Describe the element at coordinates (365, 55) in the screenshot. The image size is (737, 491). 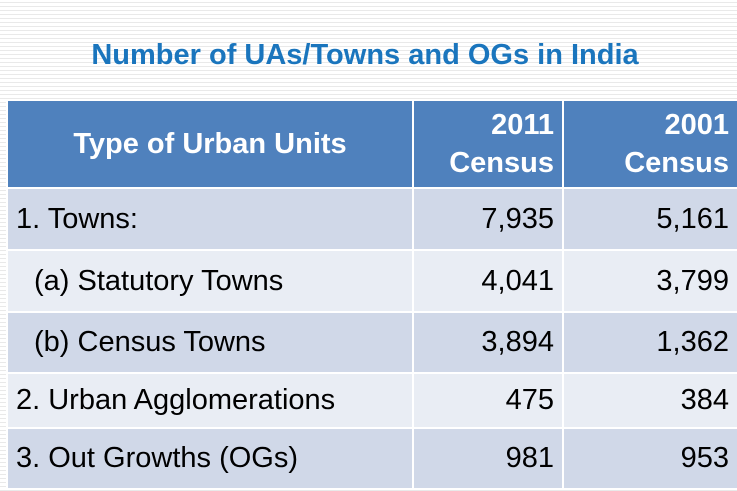
I see `page-title: Number of UAs/Towns and OGs in India` at that location.